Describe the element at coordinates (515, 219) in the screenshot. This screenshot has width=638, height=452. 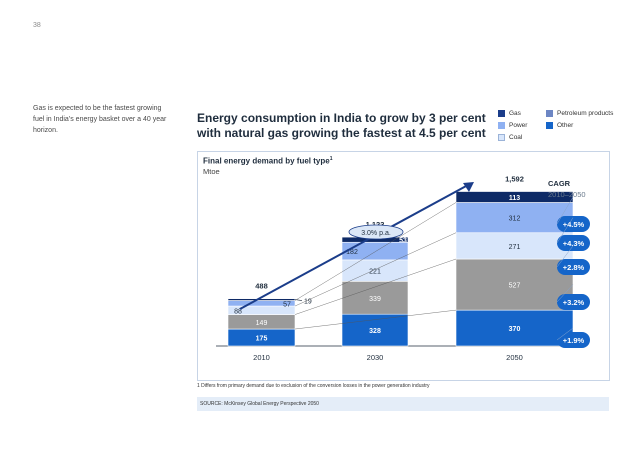
I see `data-label-2050-power: 312` at that location.